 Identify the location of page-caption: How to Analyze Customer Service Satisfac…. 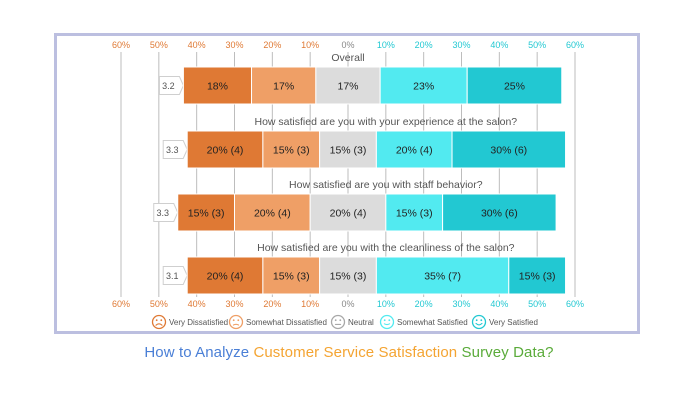
(349, 352).